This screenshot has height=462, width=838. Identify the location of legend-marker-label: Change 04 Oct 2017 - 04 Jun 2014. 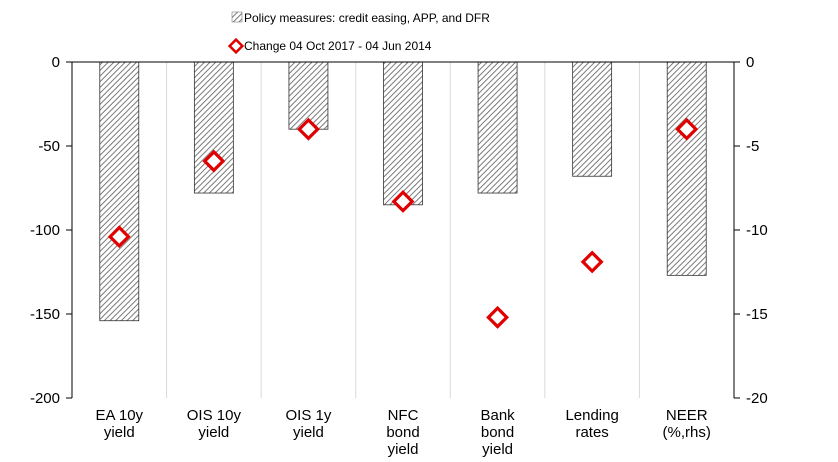
(338, 46).